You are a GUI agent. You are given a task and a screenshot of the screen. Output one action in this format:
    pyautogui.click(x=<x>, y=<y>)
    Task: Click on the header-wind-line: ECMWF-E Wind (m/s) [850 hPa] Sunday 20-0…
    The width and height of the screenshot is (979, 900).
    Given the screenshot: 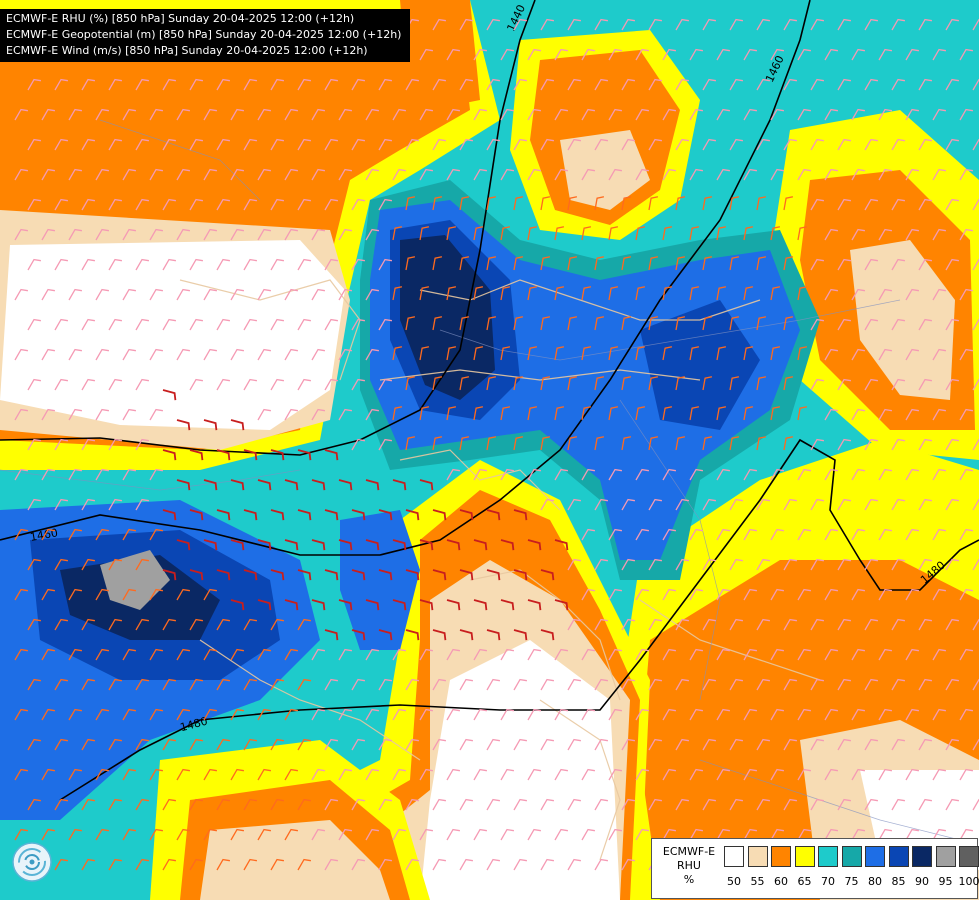 What is the action you would take?
    pyautogui.click(x=187, y=50)
    